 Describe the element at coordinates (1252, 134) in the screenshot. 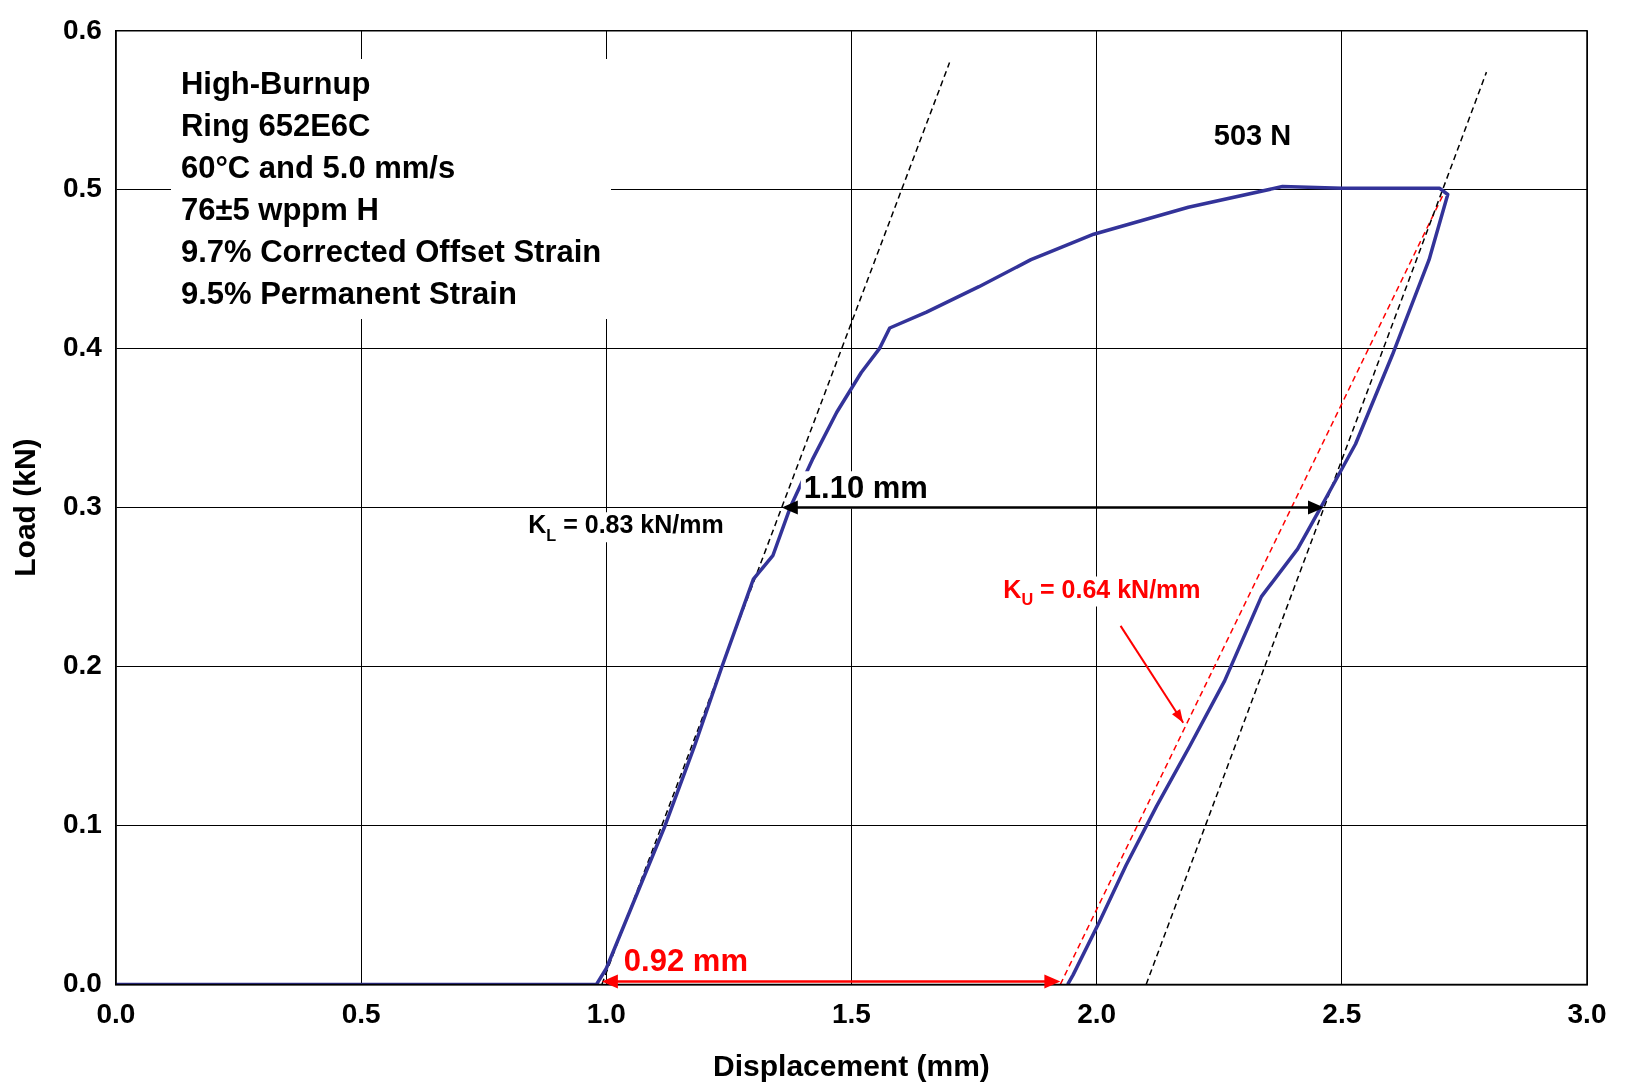

I see `annotation: 503 N` at that location.